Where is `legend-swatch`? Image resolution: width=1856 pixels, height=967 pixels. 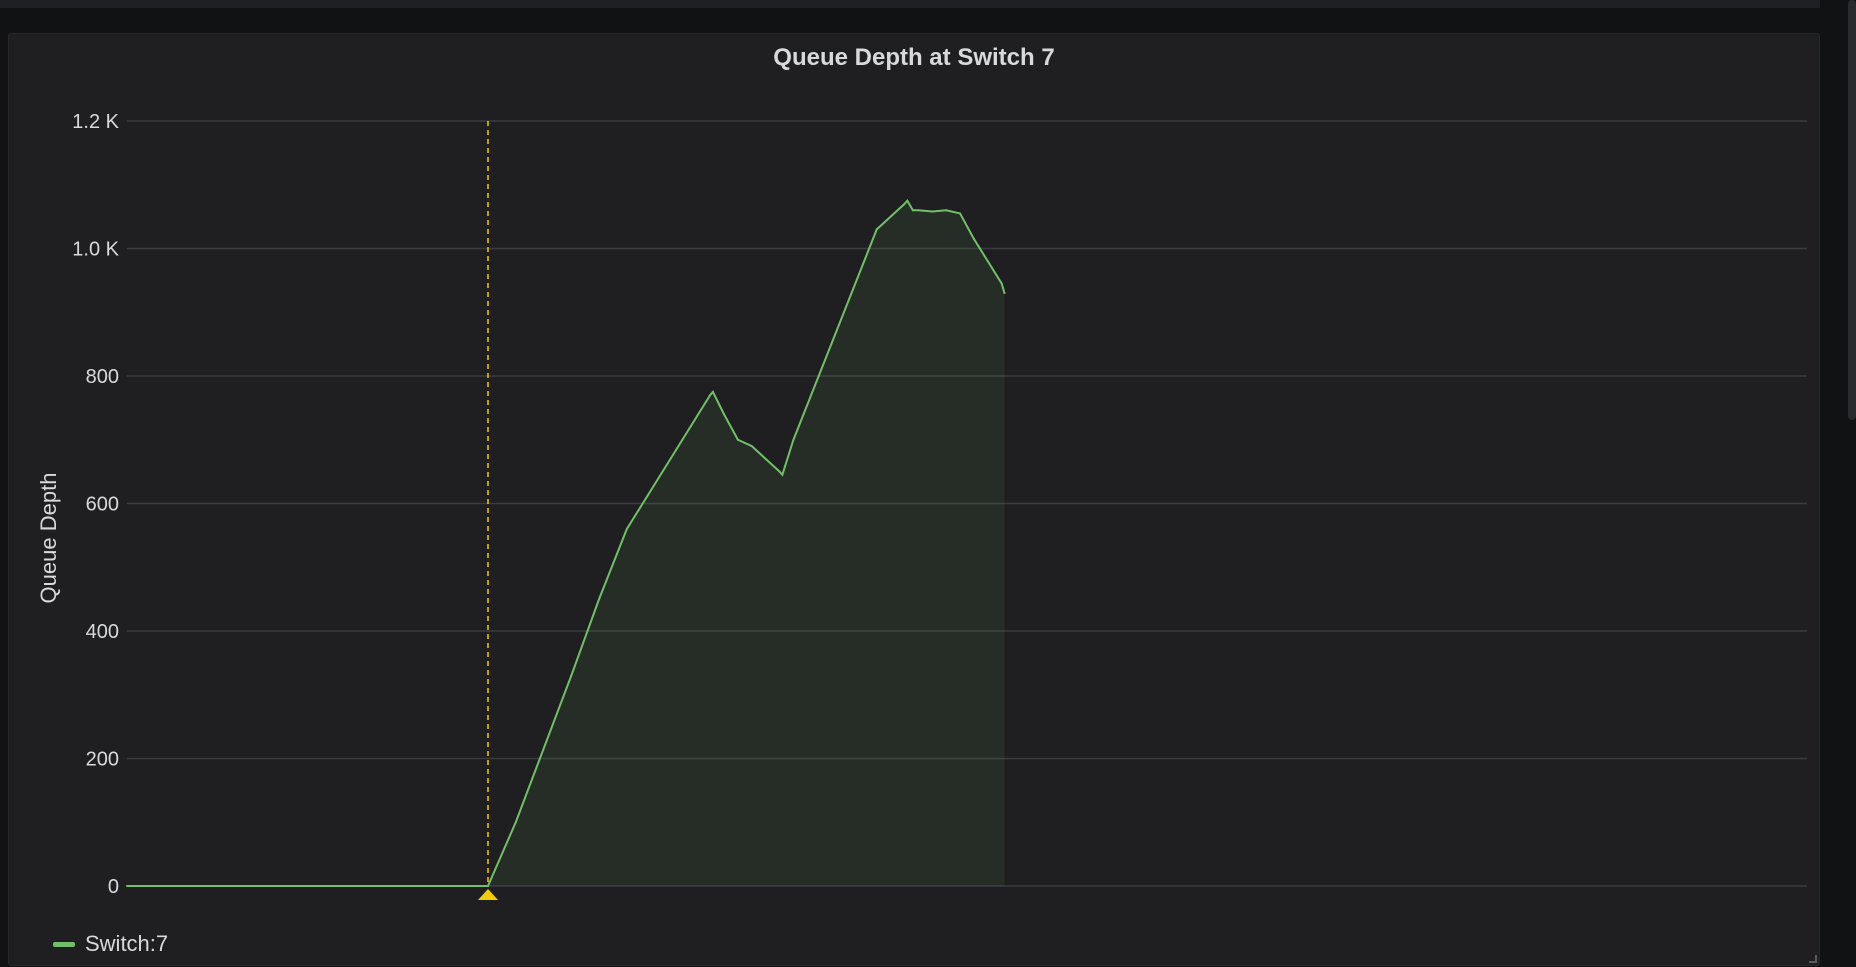 legend-swatch is located at coordinates (64, 944).